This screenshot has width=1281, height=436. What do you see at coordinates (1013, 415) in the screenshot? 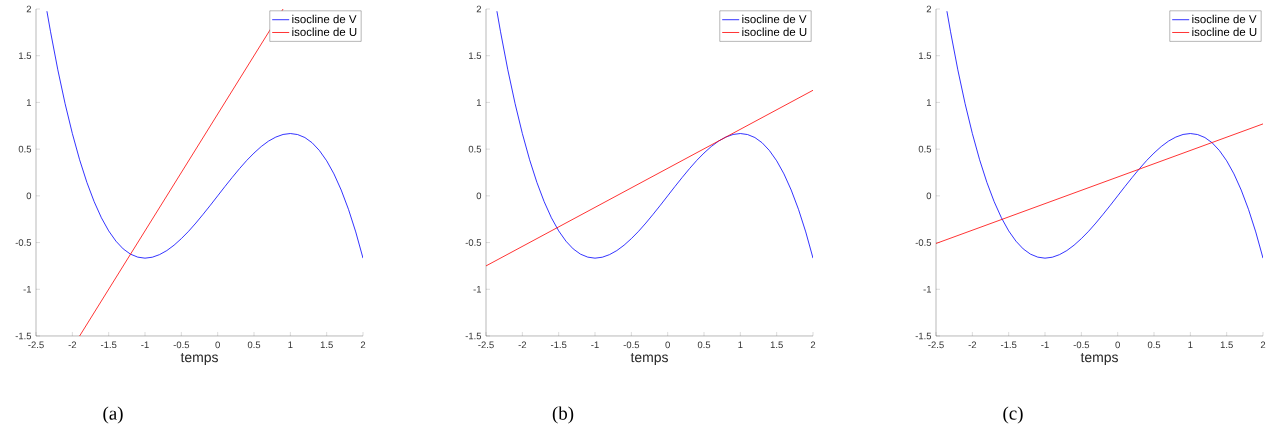
I see `text: (c)` at bounding box center [1013, 415].